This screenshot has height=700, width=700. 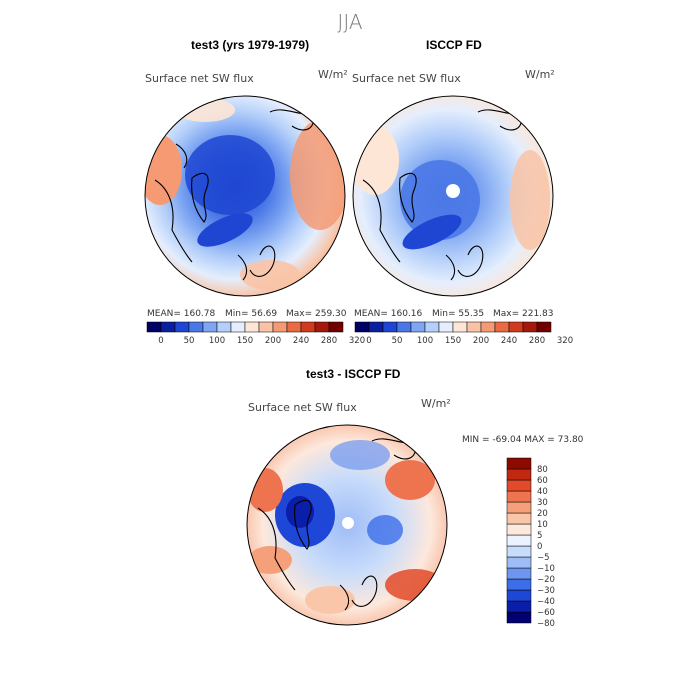 What do you see at coordinates (509, 341) in the screenshot?
I see `colorbar2-tick-label: 240` at bounding box center [509, 341].